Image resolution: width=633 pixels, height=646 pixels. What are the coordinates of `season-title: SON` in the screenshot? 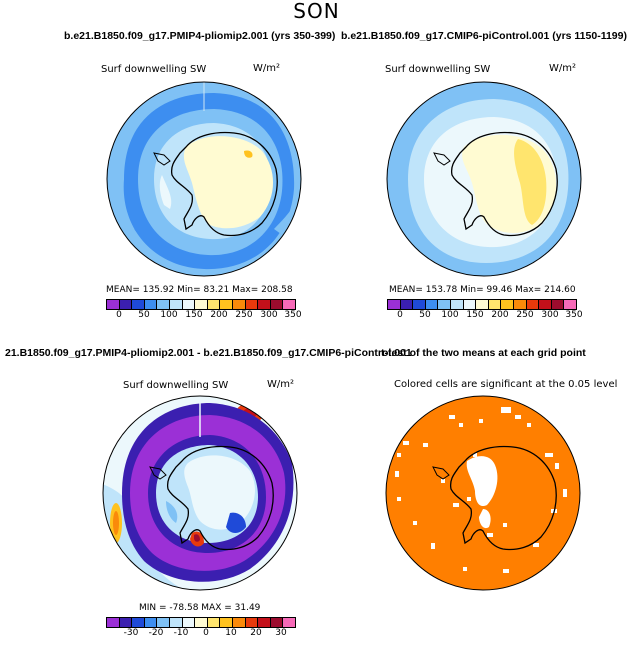 It's located at (316, 11).